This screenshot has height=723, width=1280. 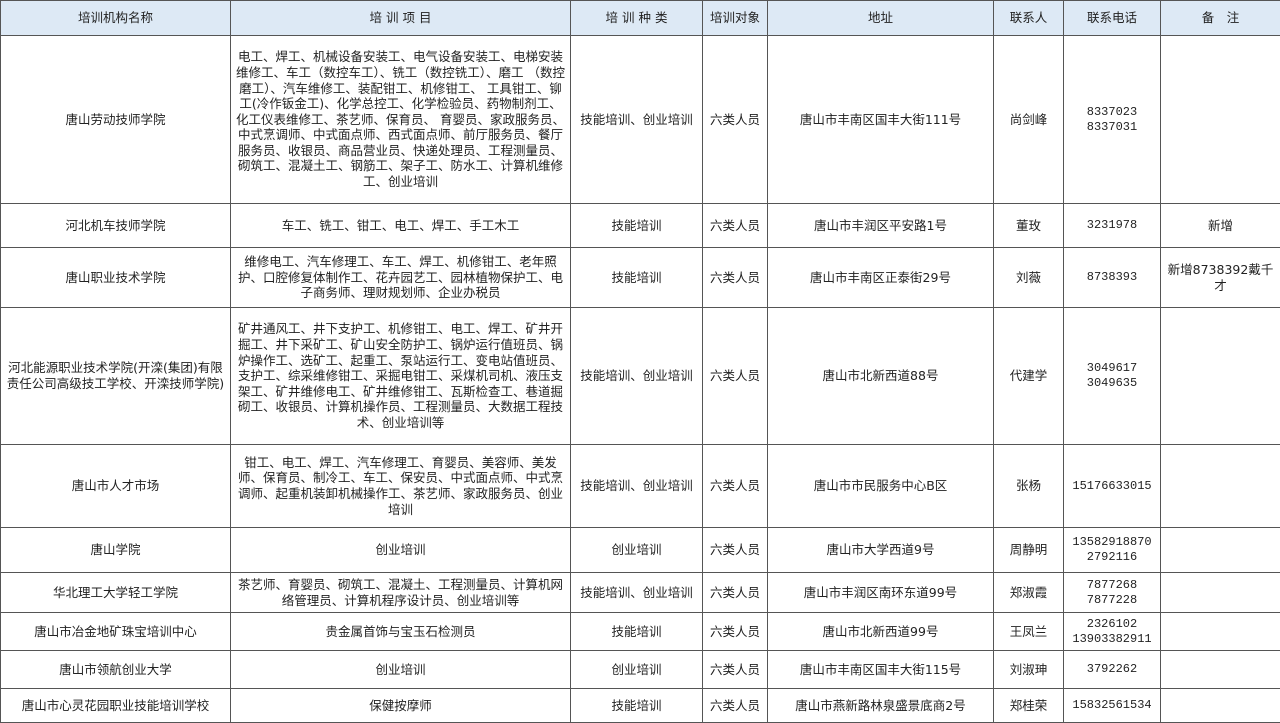 I want to click on phone-number: 15832561534, so click(x=1112, y=705).